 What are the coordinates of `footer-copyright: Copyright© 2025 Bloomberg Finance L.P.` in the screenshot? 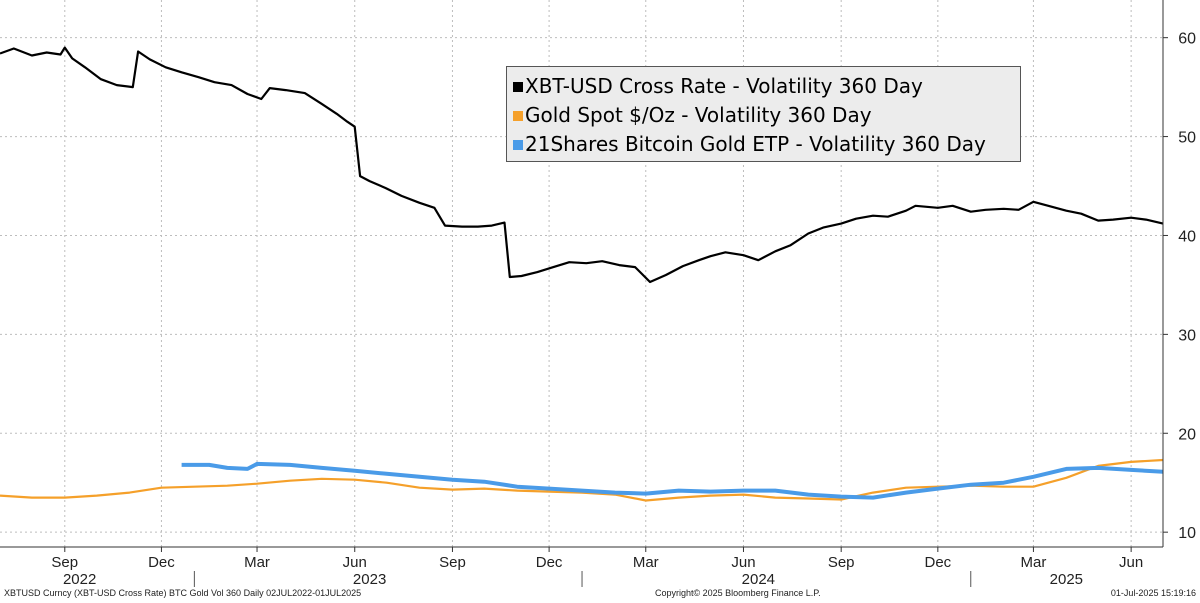 It's located at (738, 593).